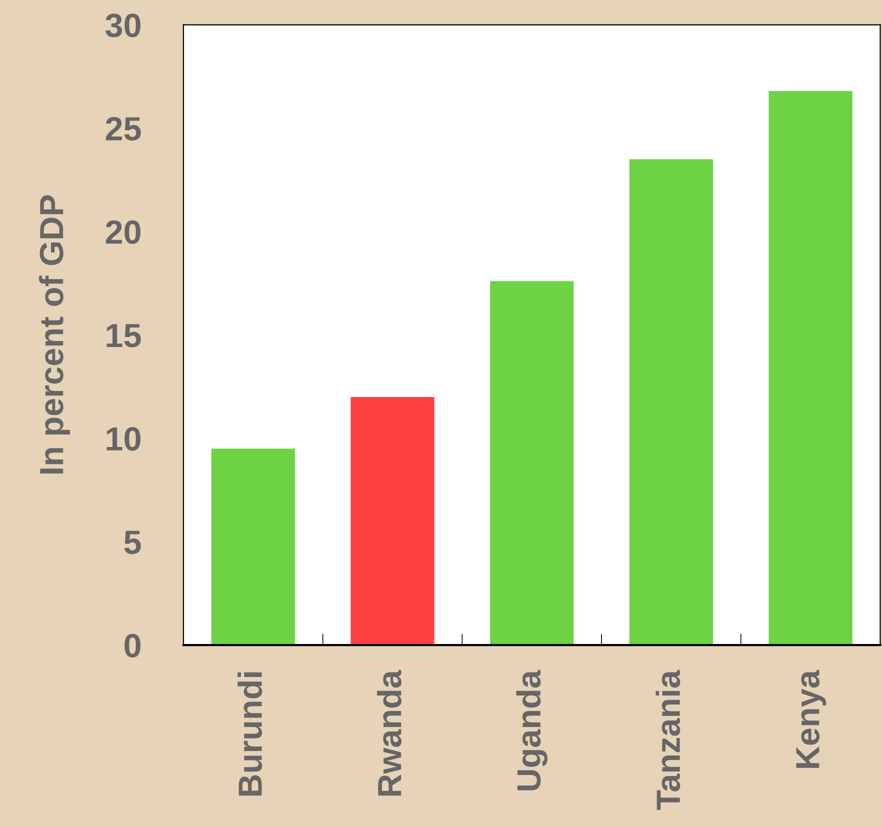  Describe the element at coordinates (811, 719) in the screenshot. I see `x-tick-label: Kenya` at that location.